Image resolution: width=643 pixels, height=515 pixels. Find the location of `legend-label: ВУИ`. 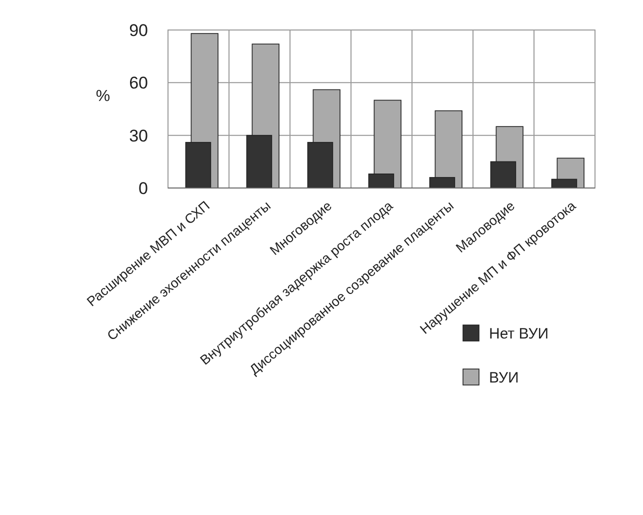

legend-label: ВУИ is located at coordinates (504, 377).